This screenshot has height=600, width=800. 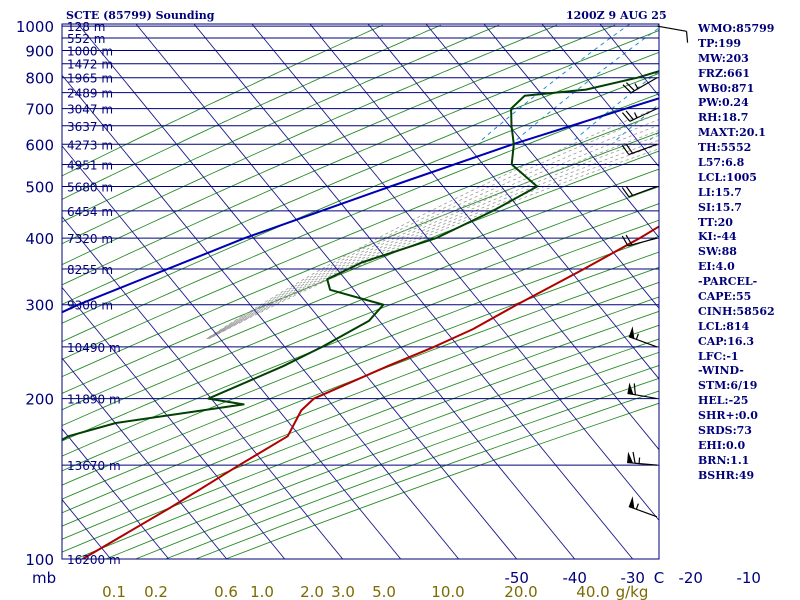 What do you see at coordinates (90, 212) in the screenshot?
I see `height-label: 6454 m` at bounding box center [90, 212].